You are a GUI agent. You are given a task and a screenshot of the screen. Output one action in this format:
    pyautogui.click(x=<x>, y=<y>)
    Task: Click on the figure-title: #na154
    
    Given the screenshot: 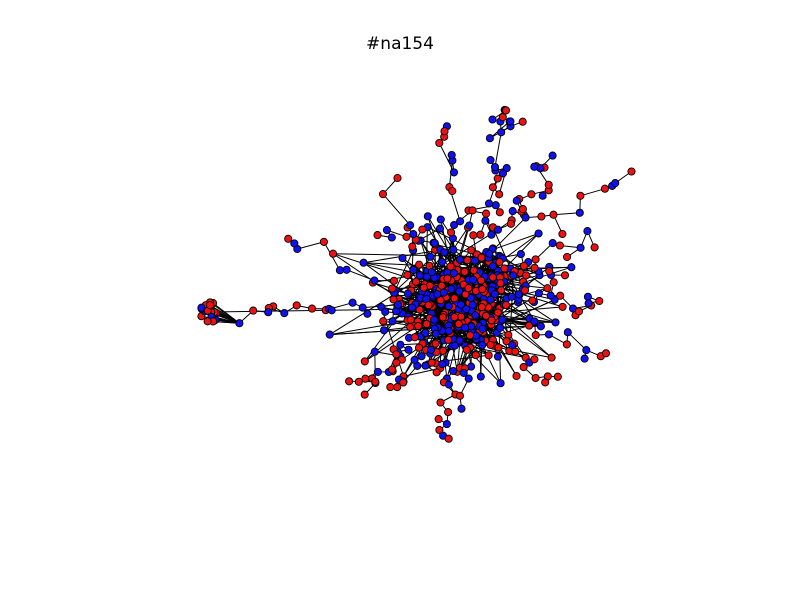 What is the action you would take?
    pyautogui.click(x=400, y=44)
    